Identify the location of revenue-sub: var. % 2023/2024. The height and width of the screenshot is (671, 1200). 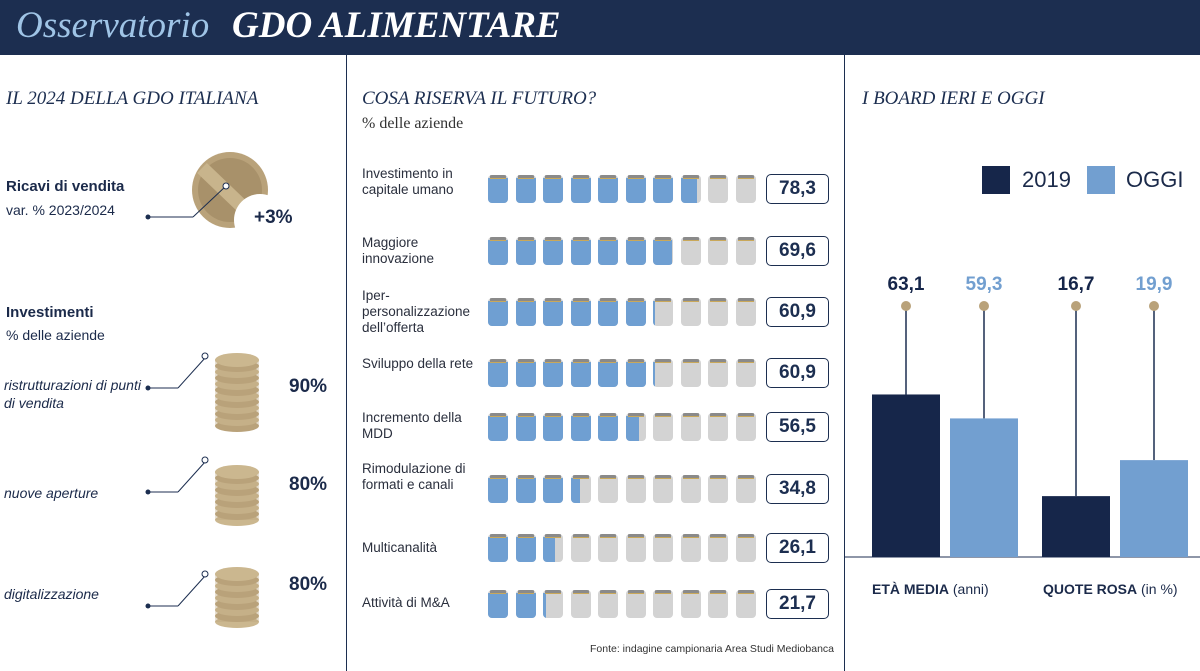
(60, 210).